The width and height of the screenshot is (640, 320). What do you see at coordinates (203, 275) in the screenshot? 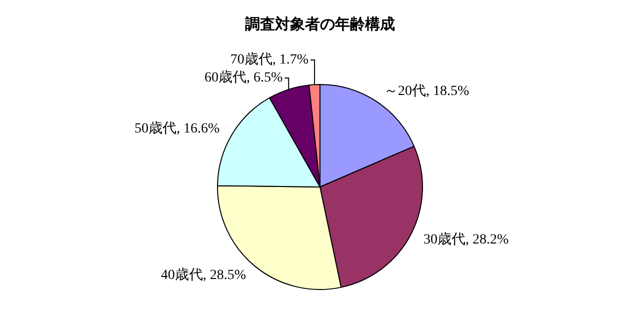
I see `slice-label: 40歳代, 28.5%` at bounding box center [203, 275].